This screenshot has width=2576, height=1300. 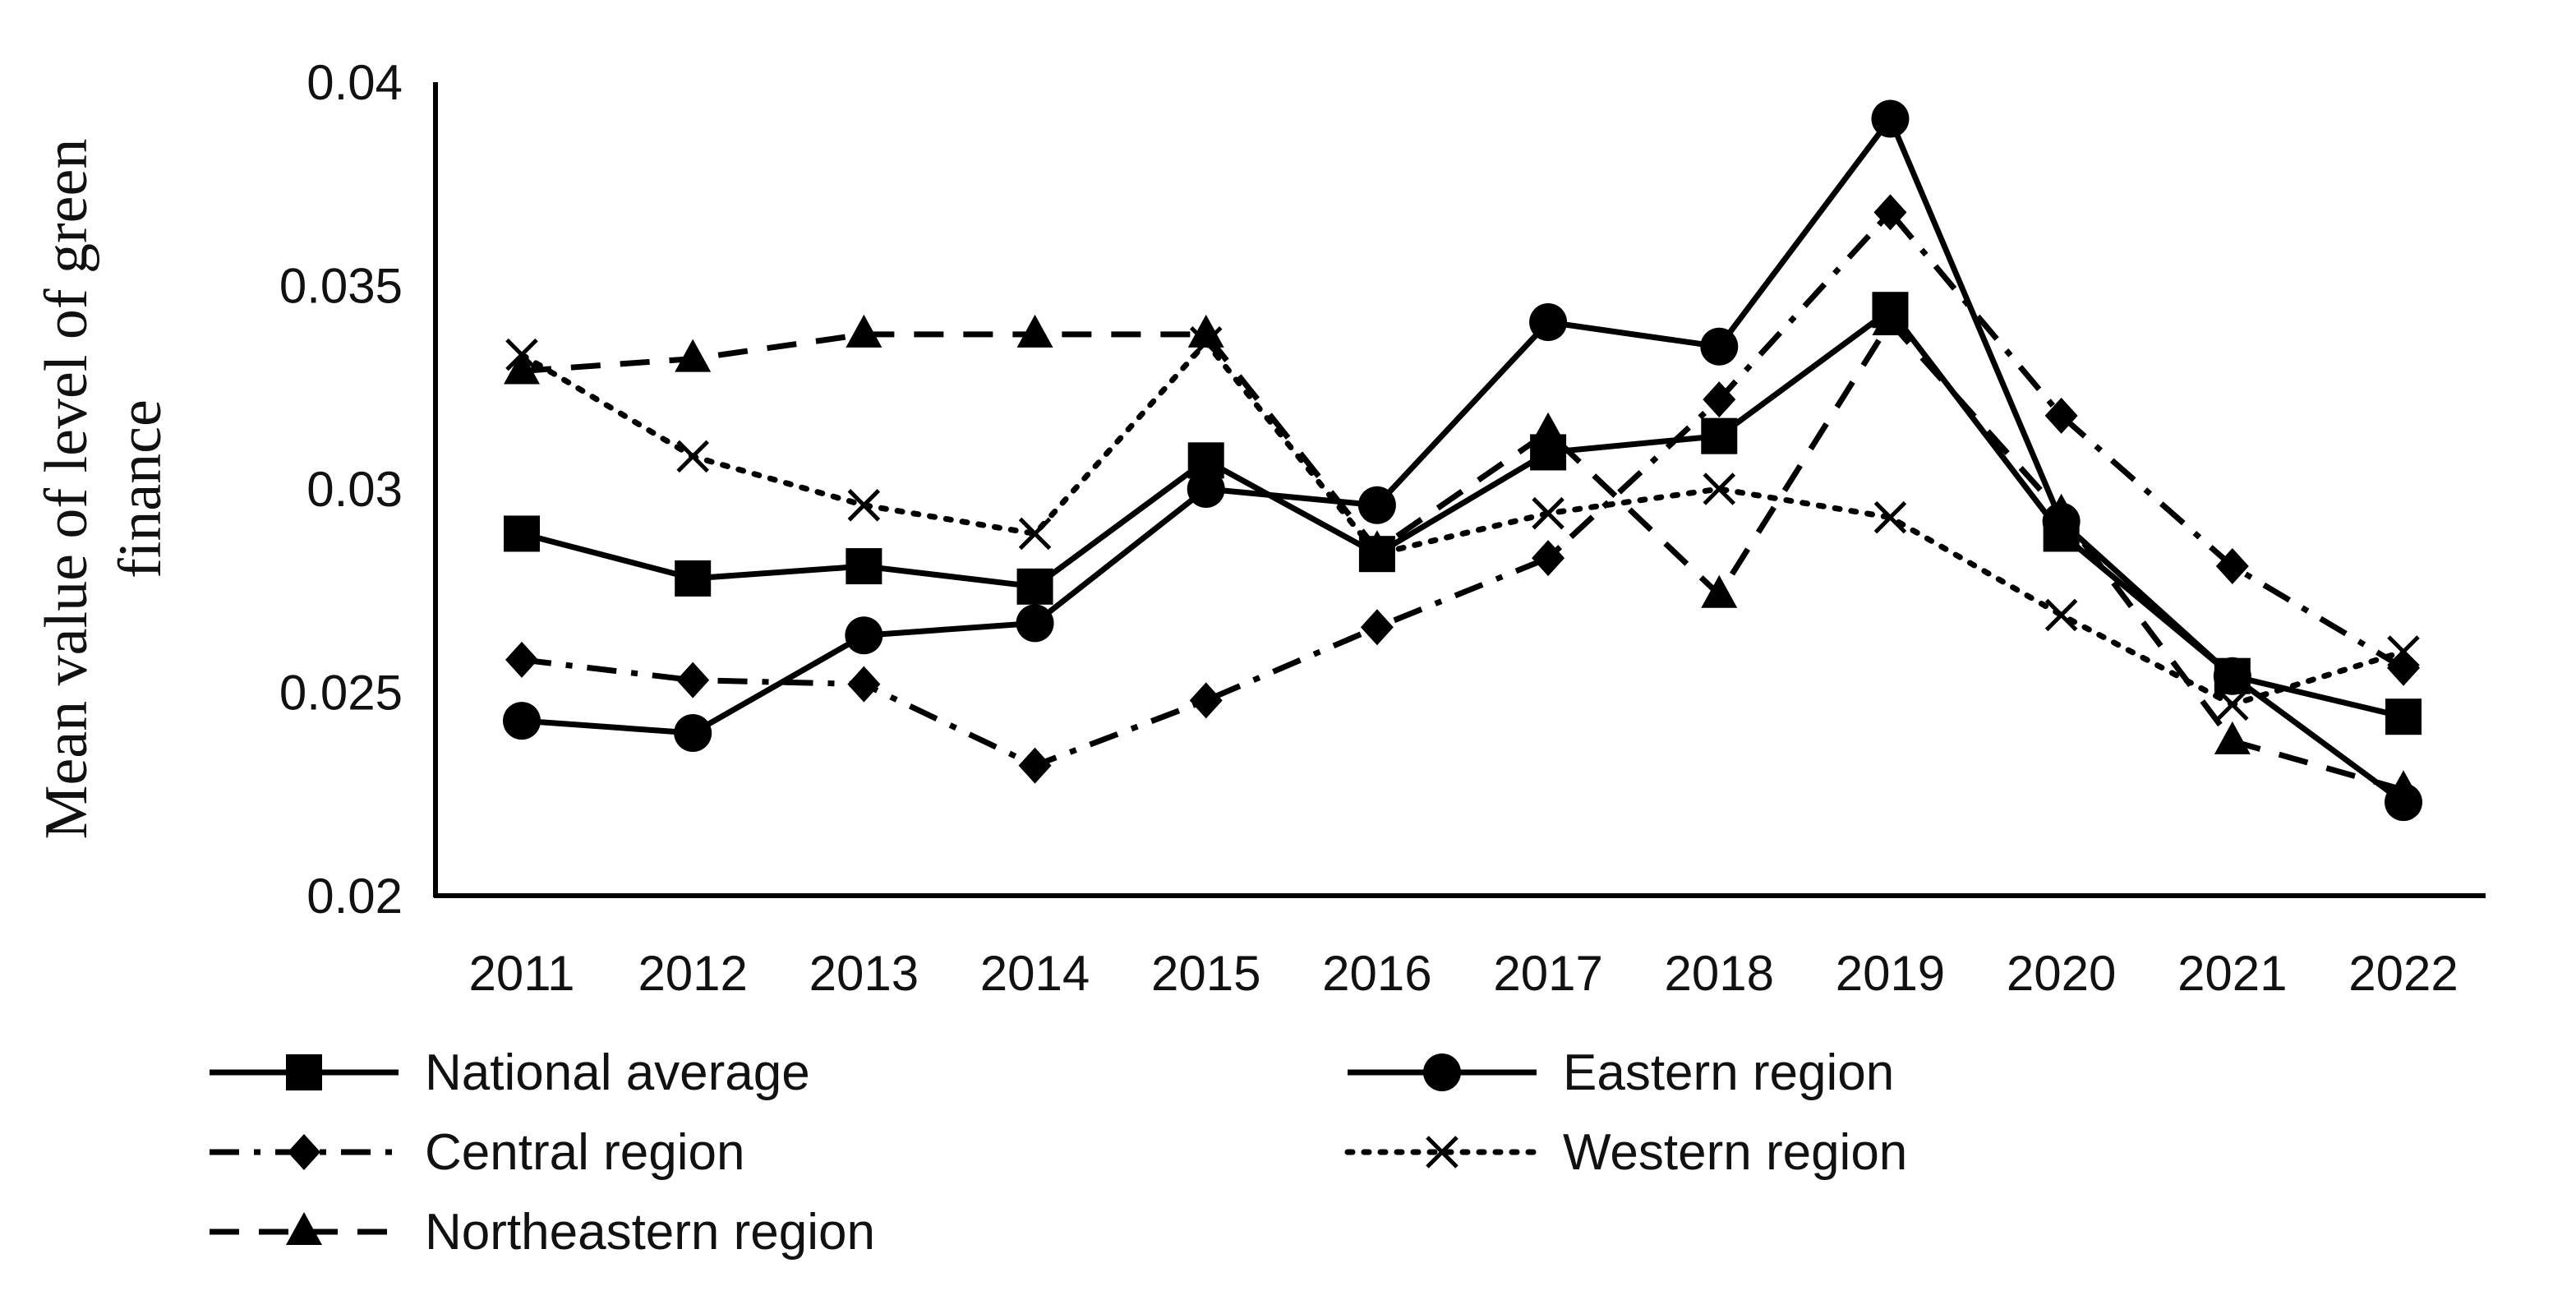 What do you see at coordinates (354, 897) in the screenshot?
I see `y-tick-label: 0.02` at bounding box center [354, 897].